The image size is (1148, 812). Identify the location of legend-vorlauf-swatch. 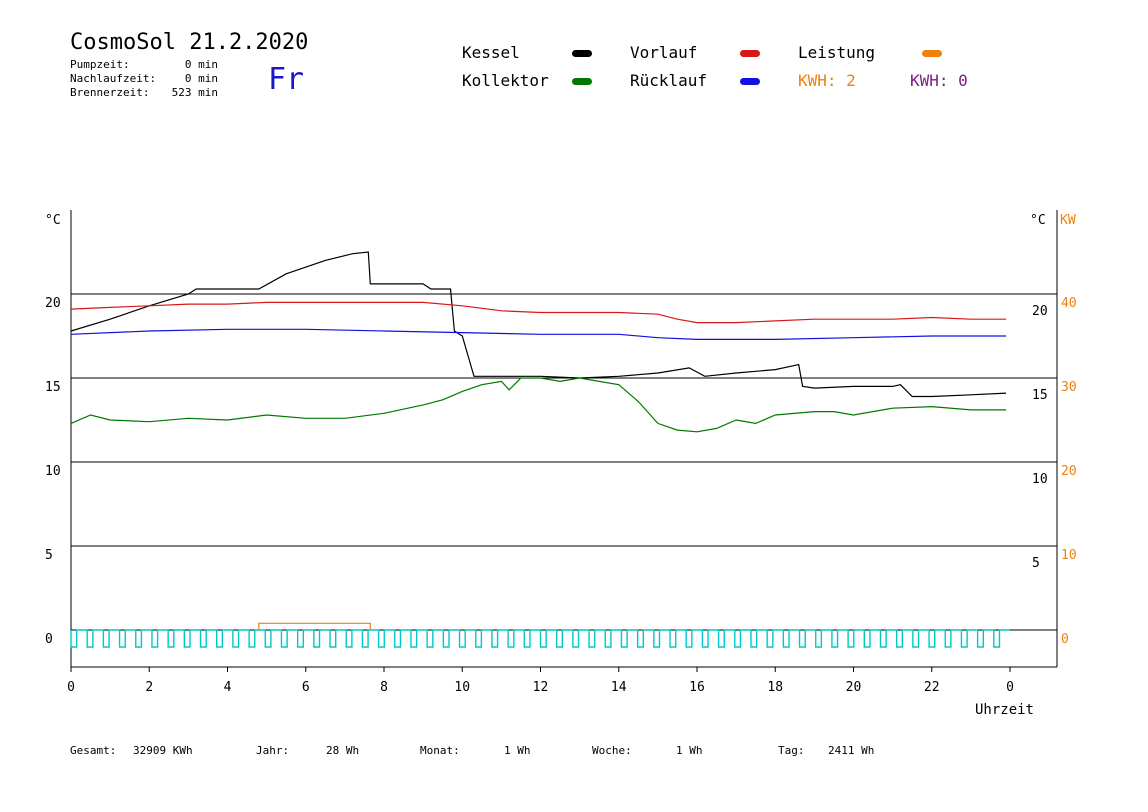
(750, 53).